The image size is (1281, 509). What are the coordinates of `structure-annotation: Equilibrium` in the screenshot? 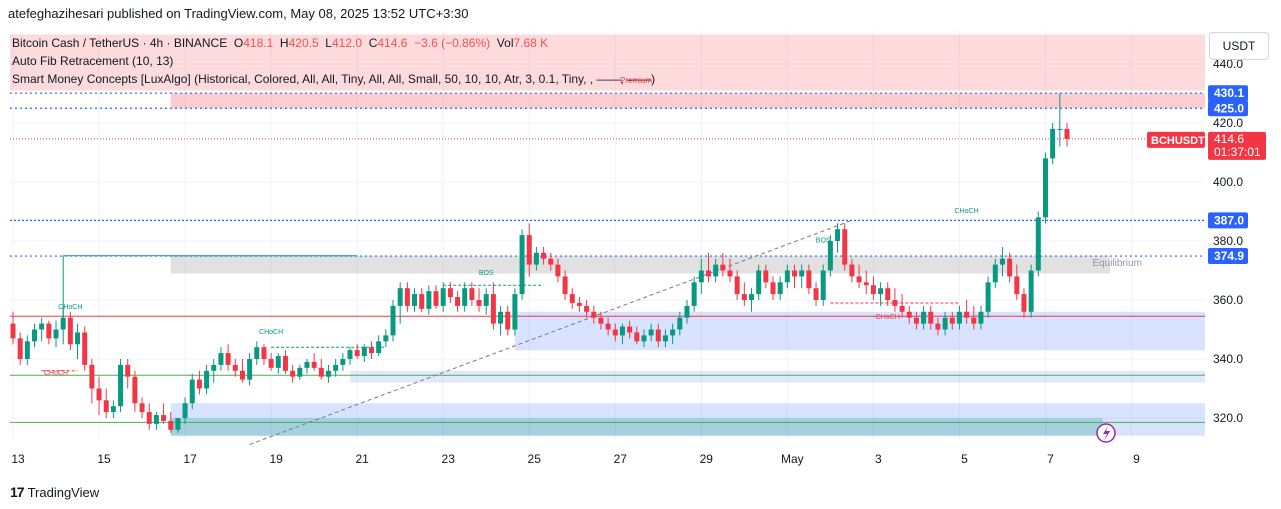 It's located at (1116, 263).